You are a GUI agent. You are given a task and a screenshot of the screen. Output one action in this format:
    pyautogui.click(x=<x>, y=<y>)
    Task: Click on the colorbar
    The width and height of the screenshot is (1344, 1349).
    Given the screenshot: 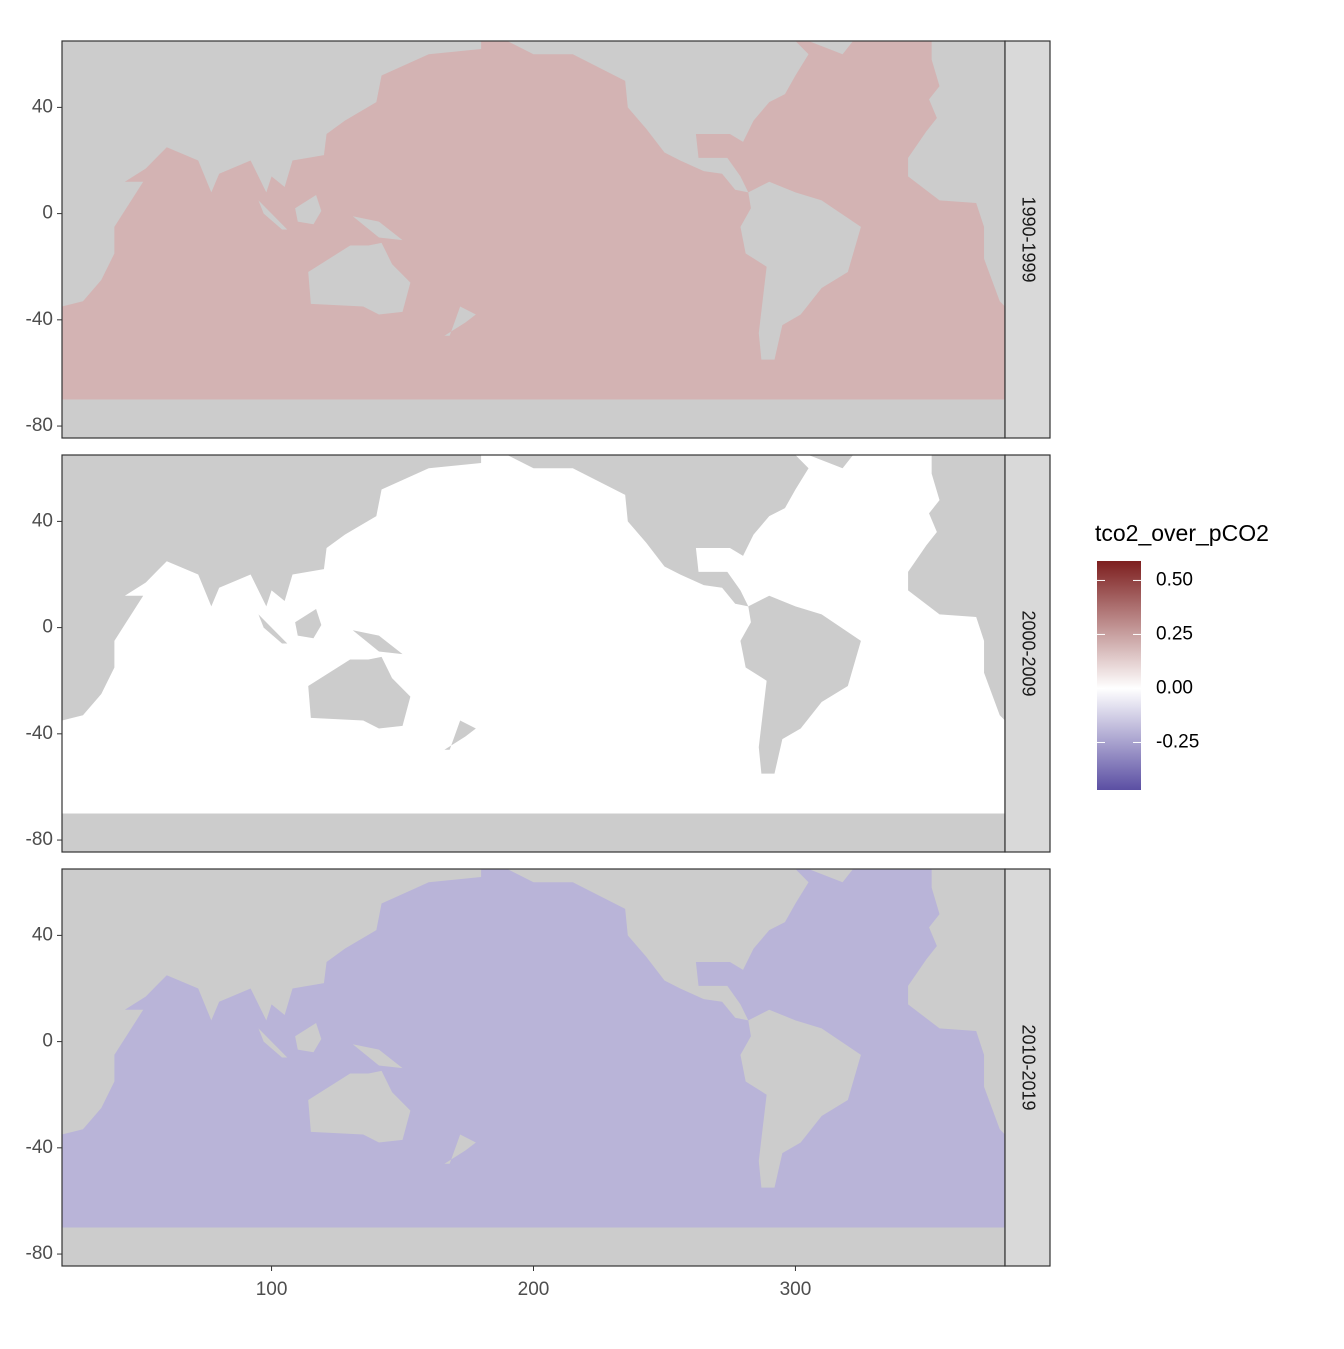 What is the action you would take?
    pyautogui.click(x=1119, y=675)
    